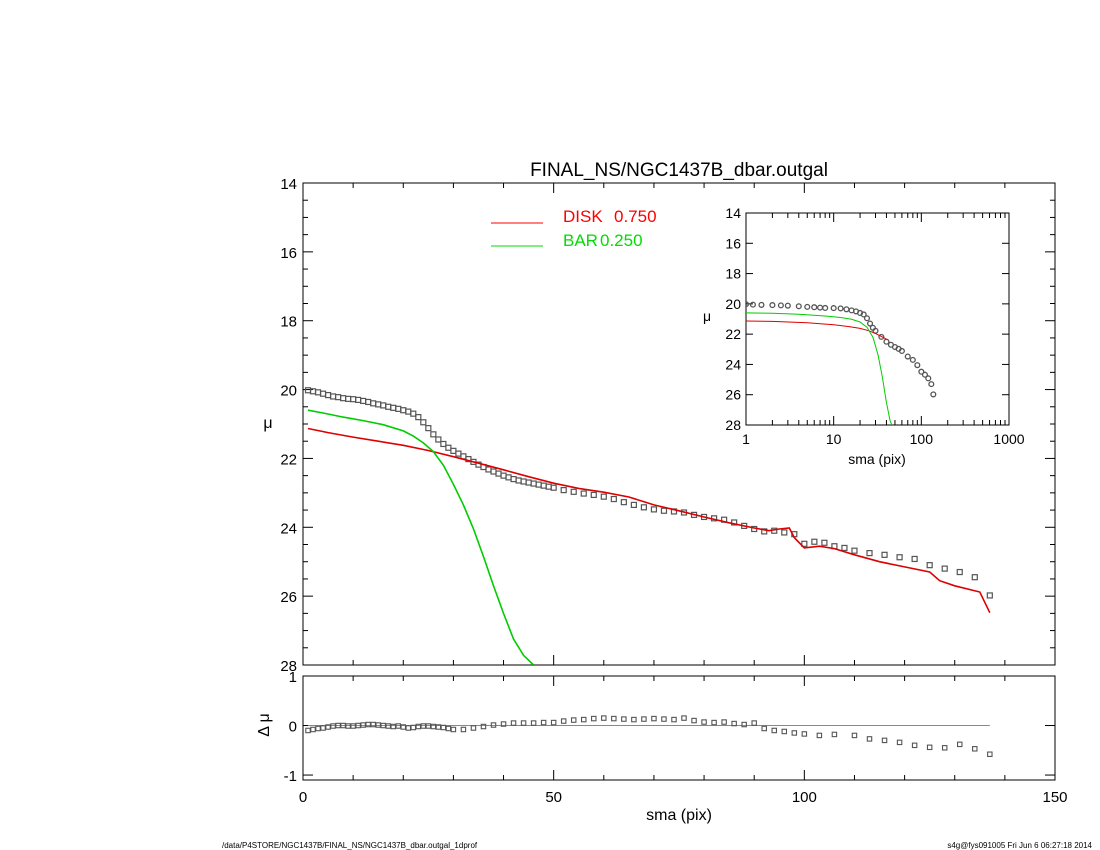 The width and height of the screenshot is (1100, 850). Describe the element at coordinates (733, 274) in the screenshot. I see `inset-y-tick-label: 18` at that location.